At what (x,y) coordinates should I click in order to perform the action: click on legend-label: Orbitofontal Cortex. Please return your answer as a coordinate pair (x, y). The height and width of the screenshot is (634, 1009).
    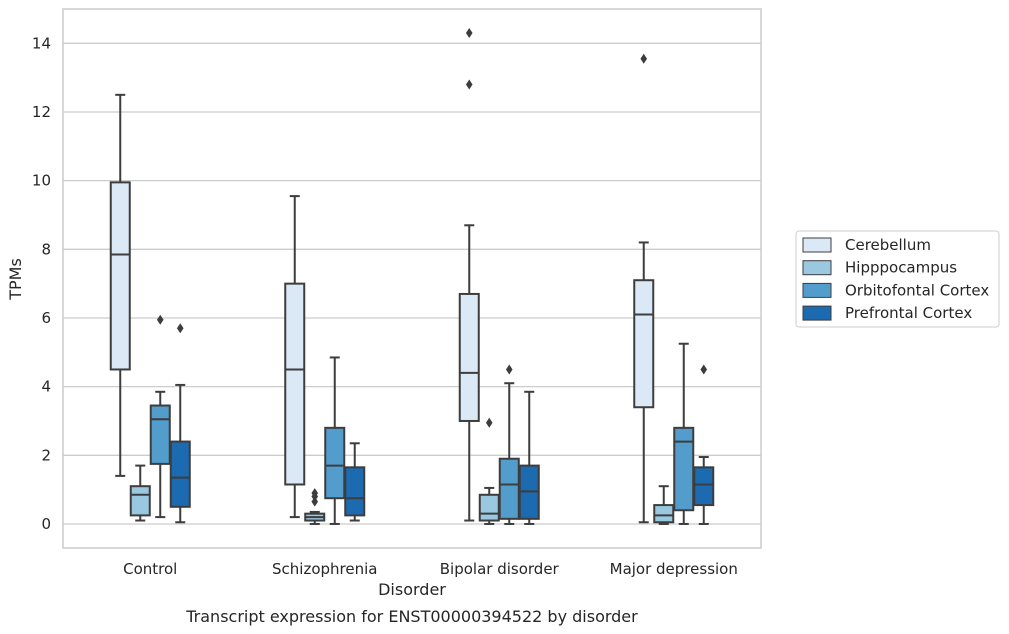
    Looking at the image, I should click on (917, 290).